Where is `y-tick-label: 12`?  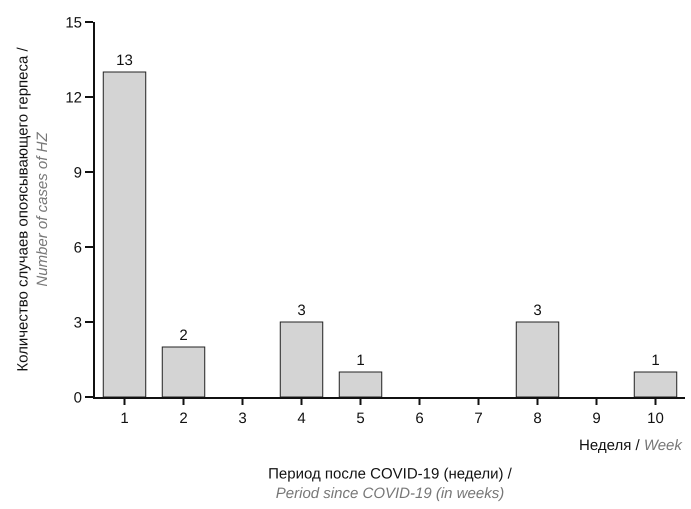
y-tick-label: 12 is located at coordinates (73, 97).